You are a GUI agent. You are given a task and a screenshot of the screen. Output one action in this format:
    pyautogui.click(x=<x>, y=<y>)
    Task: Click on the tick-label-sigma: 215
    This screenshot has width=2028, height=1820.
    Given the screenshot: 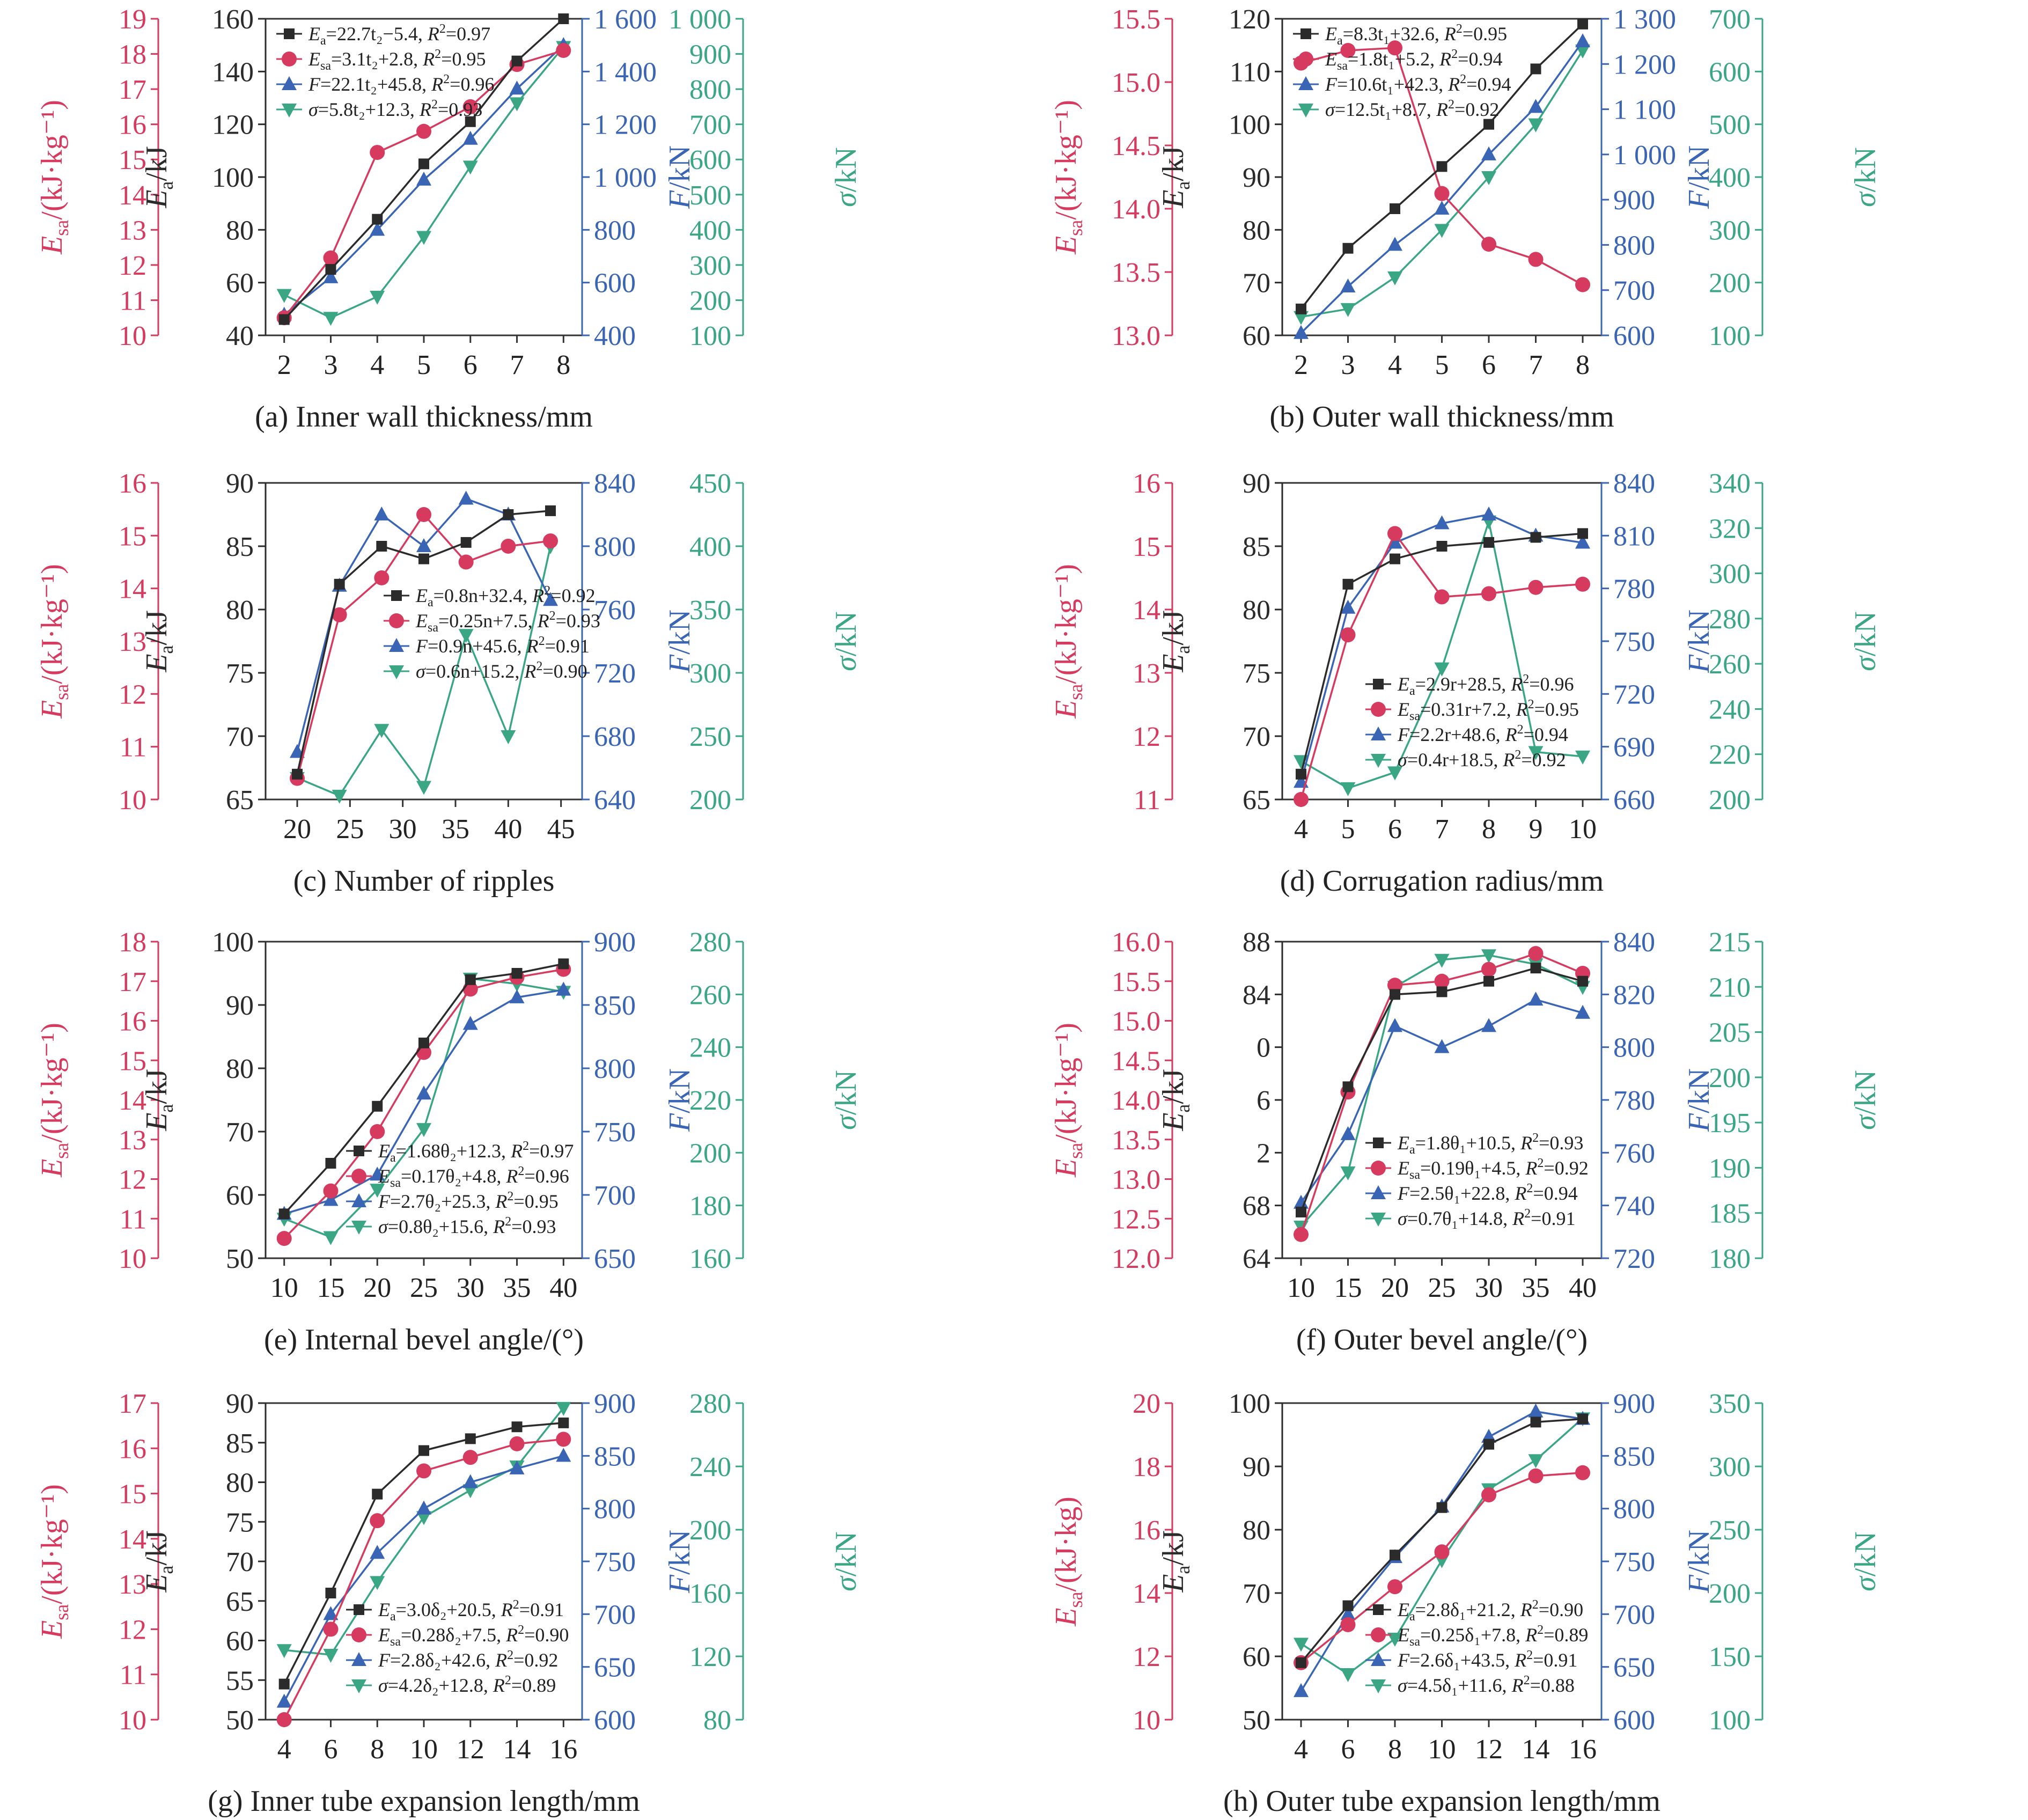 What is the action you would take?
    pyautogui.click(x=1730, y=943)
    